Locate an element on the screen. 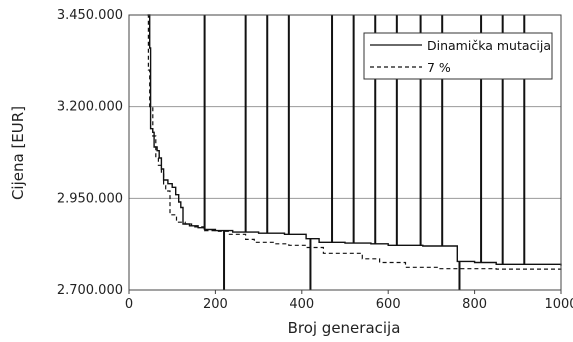  legend-box is located at coordinates (458, 56).